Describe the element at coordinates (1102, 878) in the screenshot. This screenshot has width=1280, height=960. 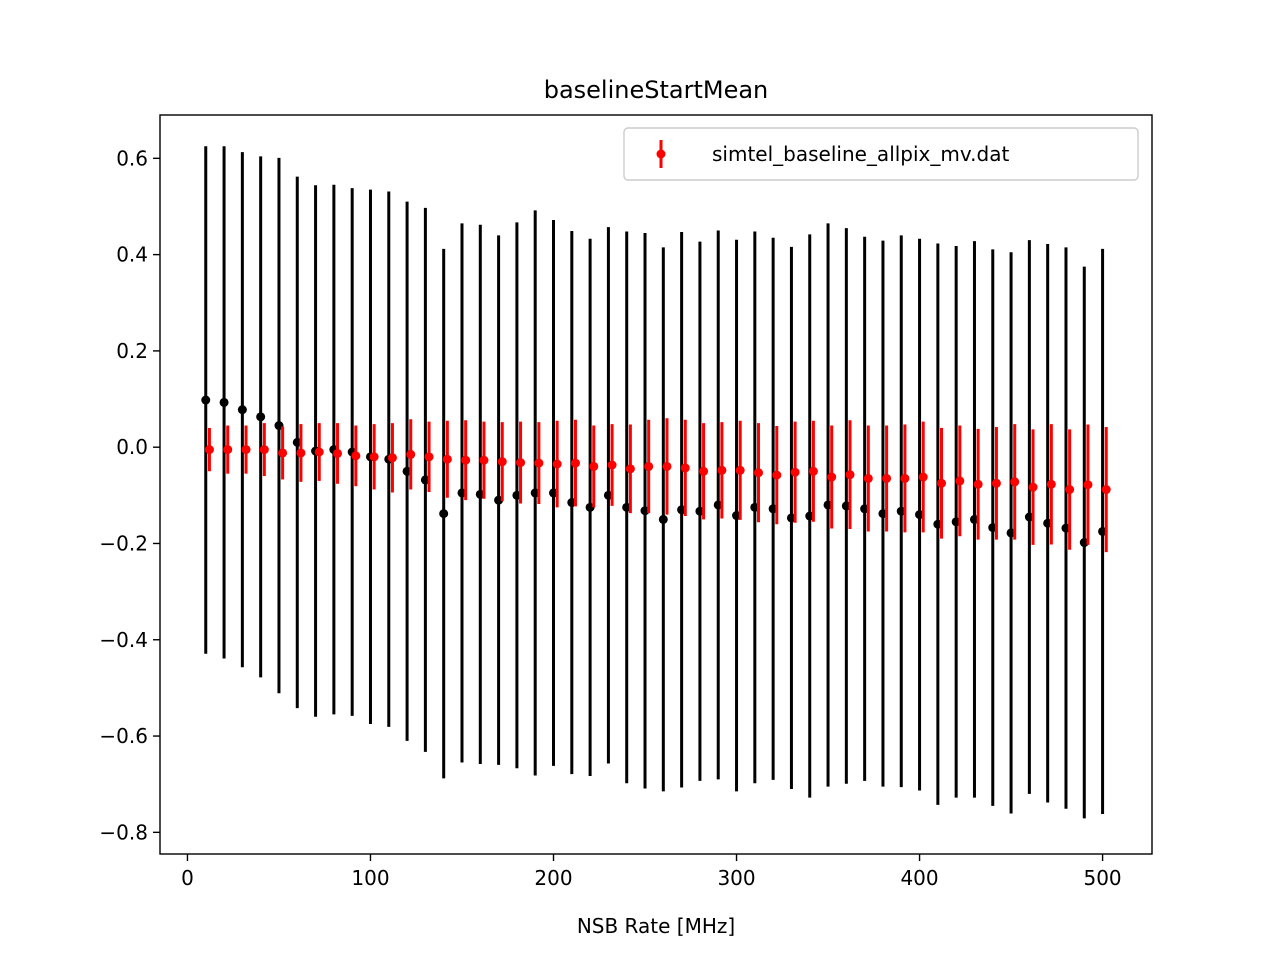
I see `x-tick-label: 500` at that location.